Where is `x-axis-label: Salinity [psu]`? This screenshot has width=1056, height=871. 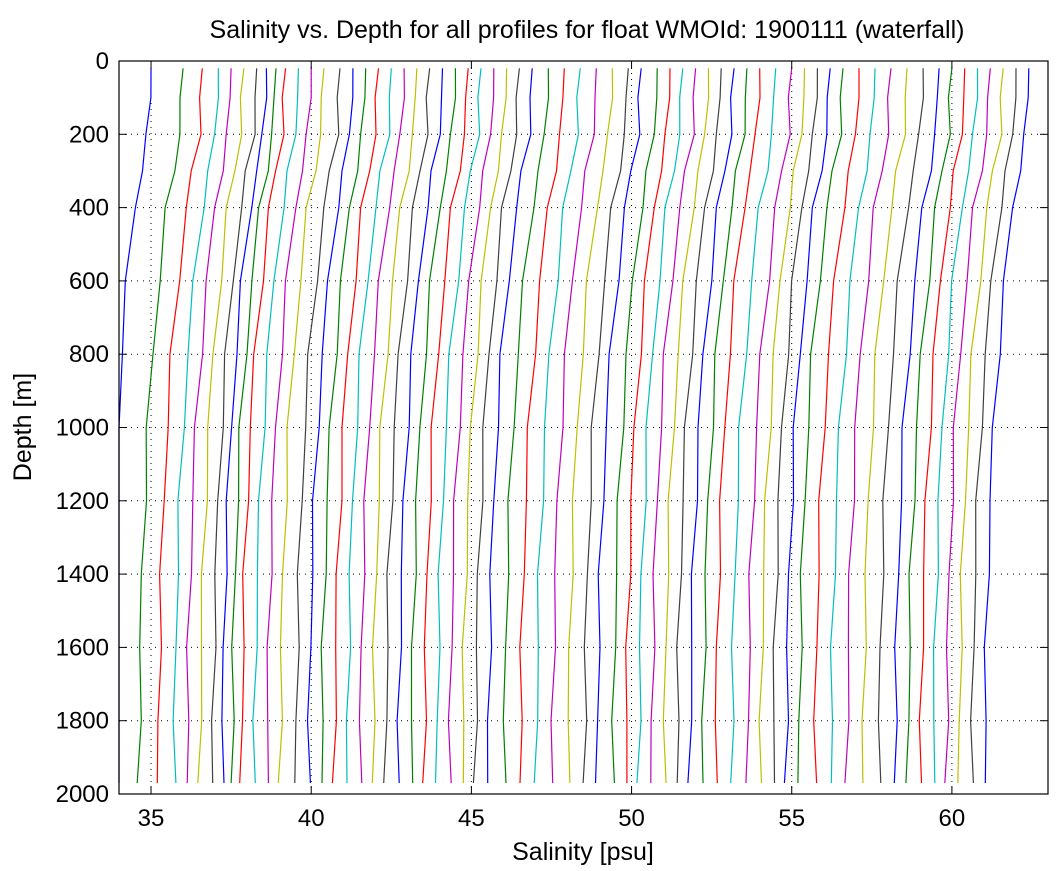
x-axis-label: Salinity [psu] is located at coordinates (583, 852).